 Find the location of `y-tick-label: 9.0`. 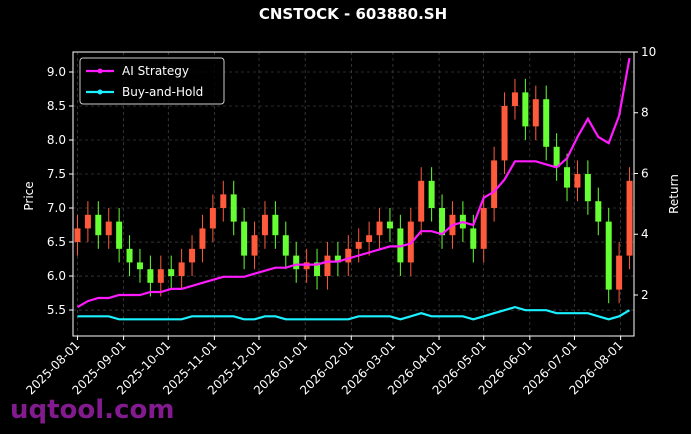

y-tick-label: 9.0 is located at coordinates (56, 72).